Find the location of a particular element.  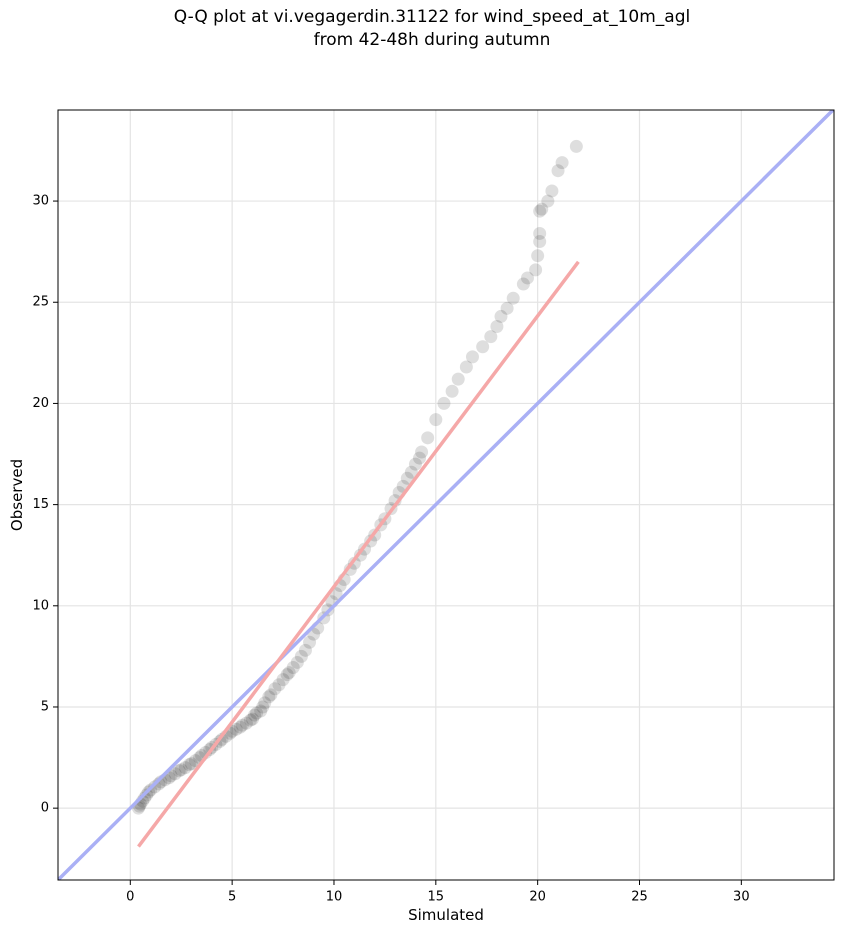

y-tick-label: 0 is located at coordinates (45, 808).